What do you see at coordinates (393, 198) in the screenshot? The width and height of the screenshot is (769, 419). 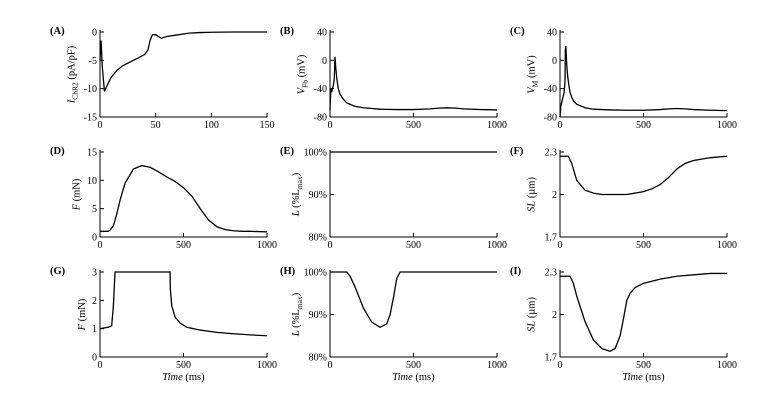 I see `panel-e: (E) 0 500 1000 80% 90% 100% L (%Lmax)` at bounding box center [393, 198].